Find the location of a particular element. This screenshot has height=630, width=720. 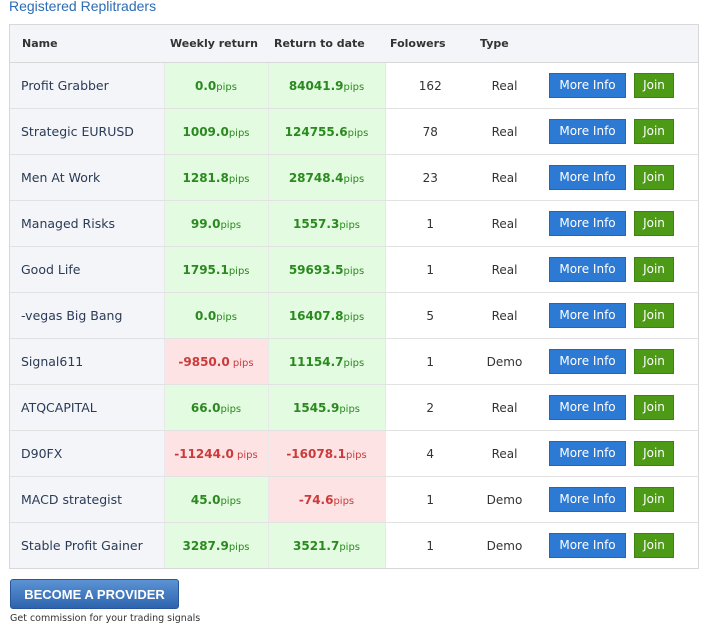

return-to-date-value: -74.6 is located at coordinates (316, 499).